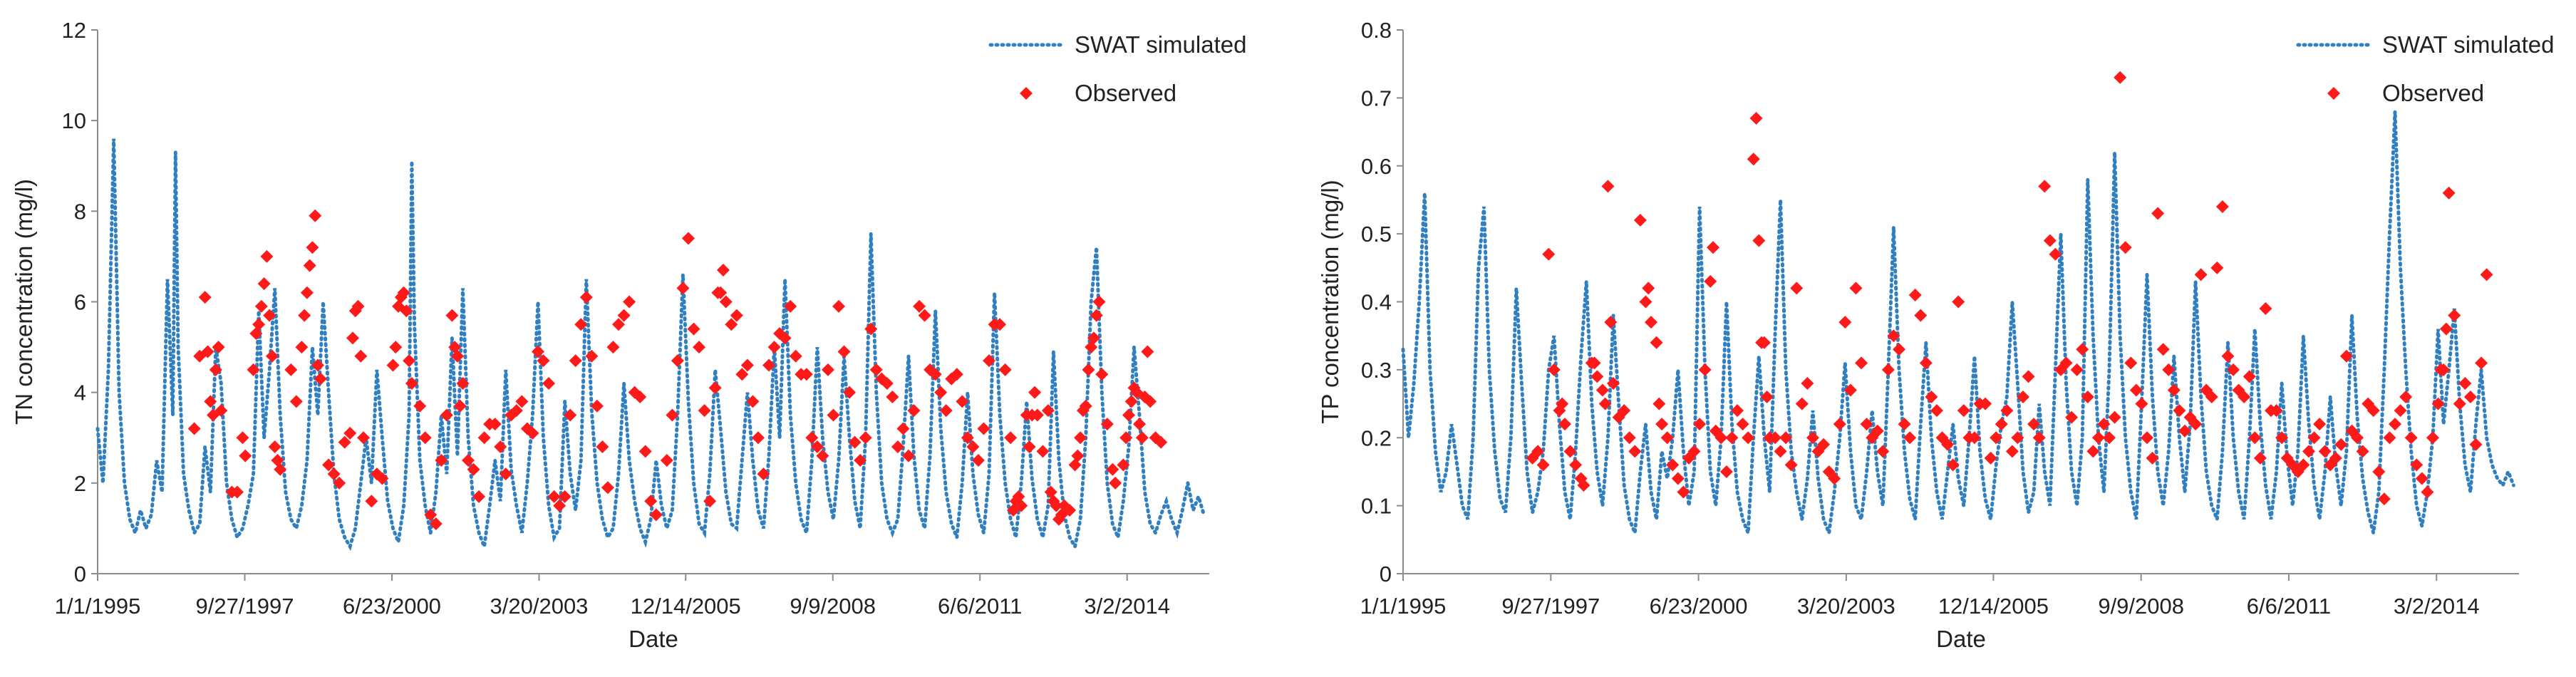 This screenshot has height=677, width=2576. Describe the element at coordinates (1699, 606) in the screenshot. I see `x-tick-label: 6/23/2000` at that location.